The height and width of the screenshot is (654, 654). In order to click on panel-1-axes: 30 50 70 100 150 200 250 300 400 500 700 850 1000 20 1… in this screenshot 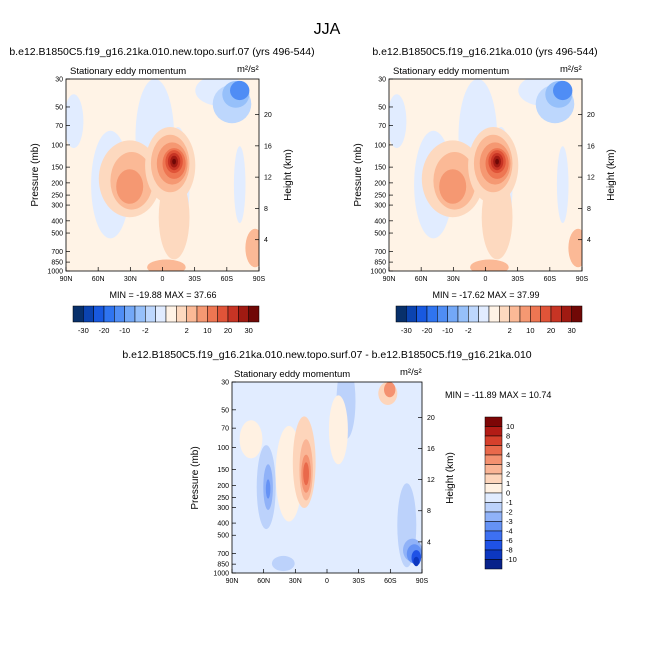, I will do `click(159, 180)`.